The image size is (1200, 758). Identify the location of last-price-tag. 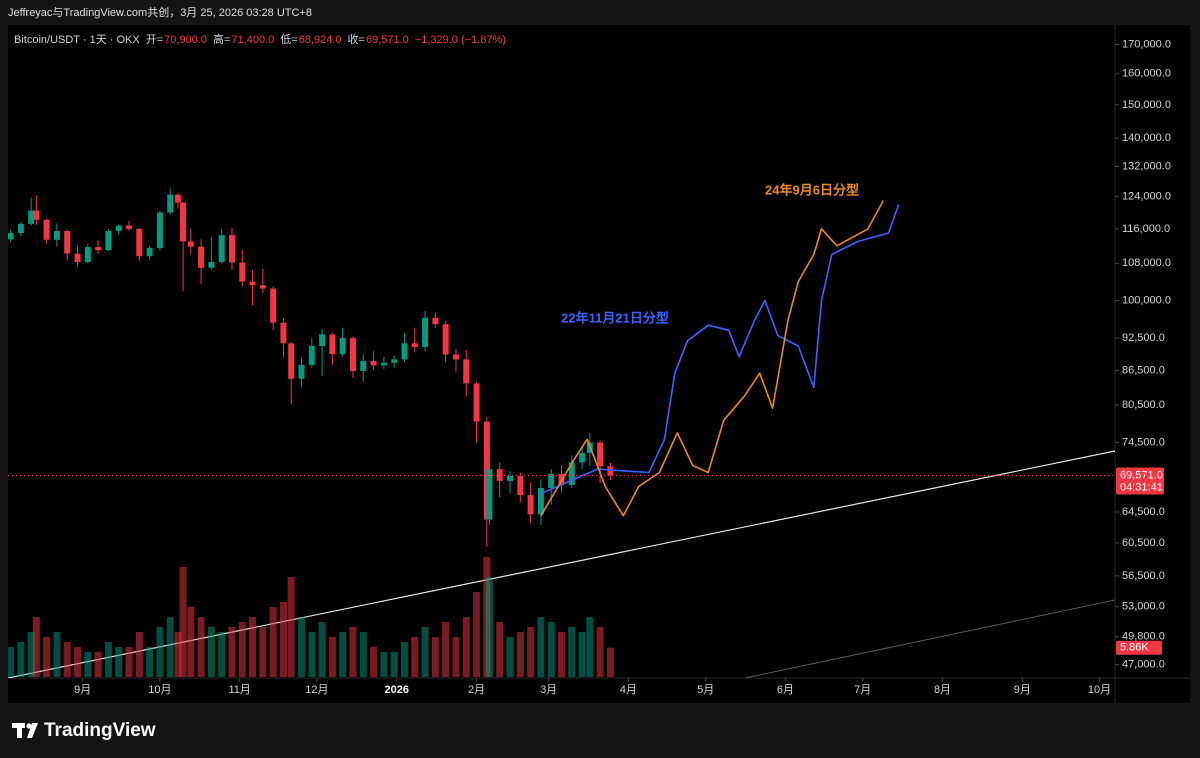
(1140, 481).